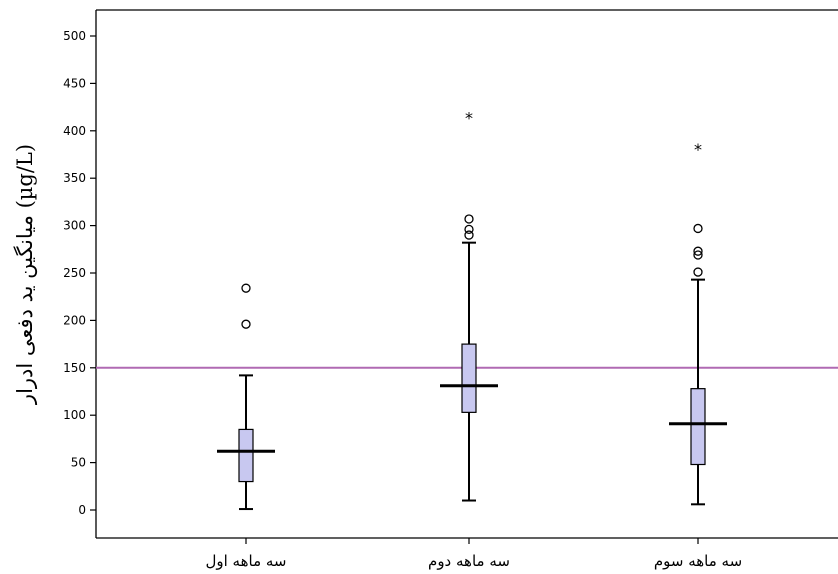  I want to click on x-tick-label: سه ماهه اول, so click(245, 561).